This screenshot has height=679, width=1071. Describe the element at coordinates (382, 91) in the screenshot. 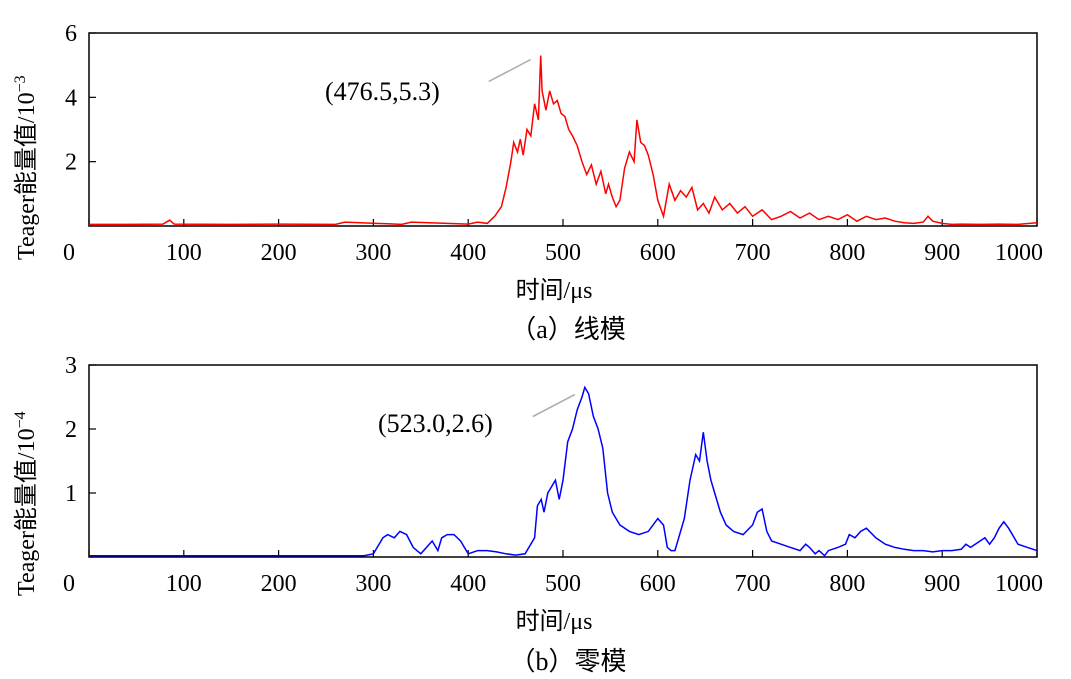

I see `annotation-text-a: (476.5,5.3)` at that location.